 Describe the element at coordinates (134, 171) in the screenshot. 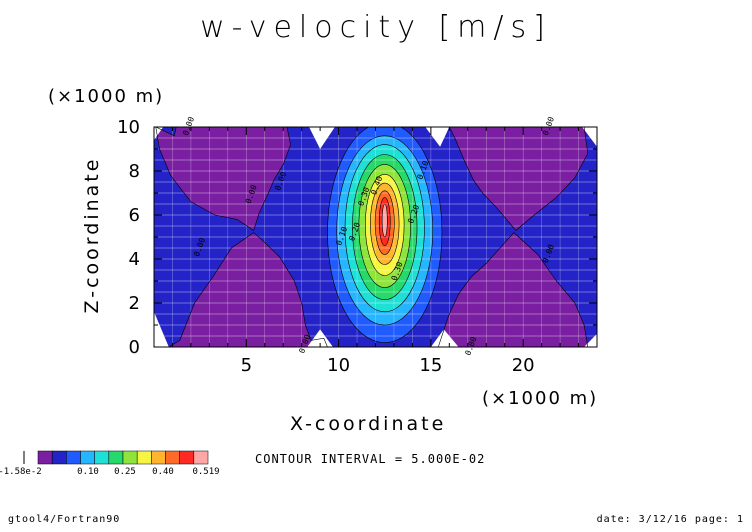

I see `y-tick-label: 8` at that location.